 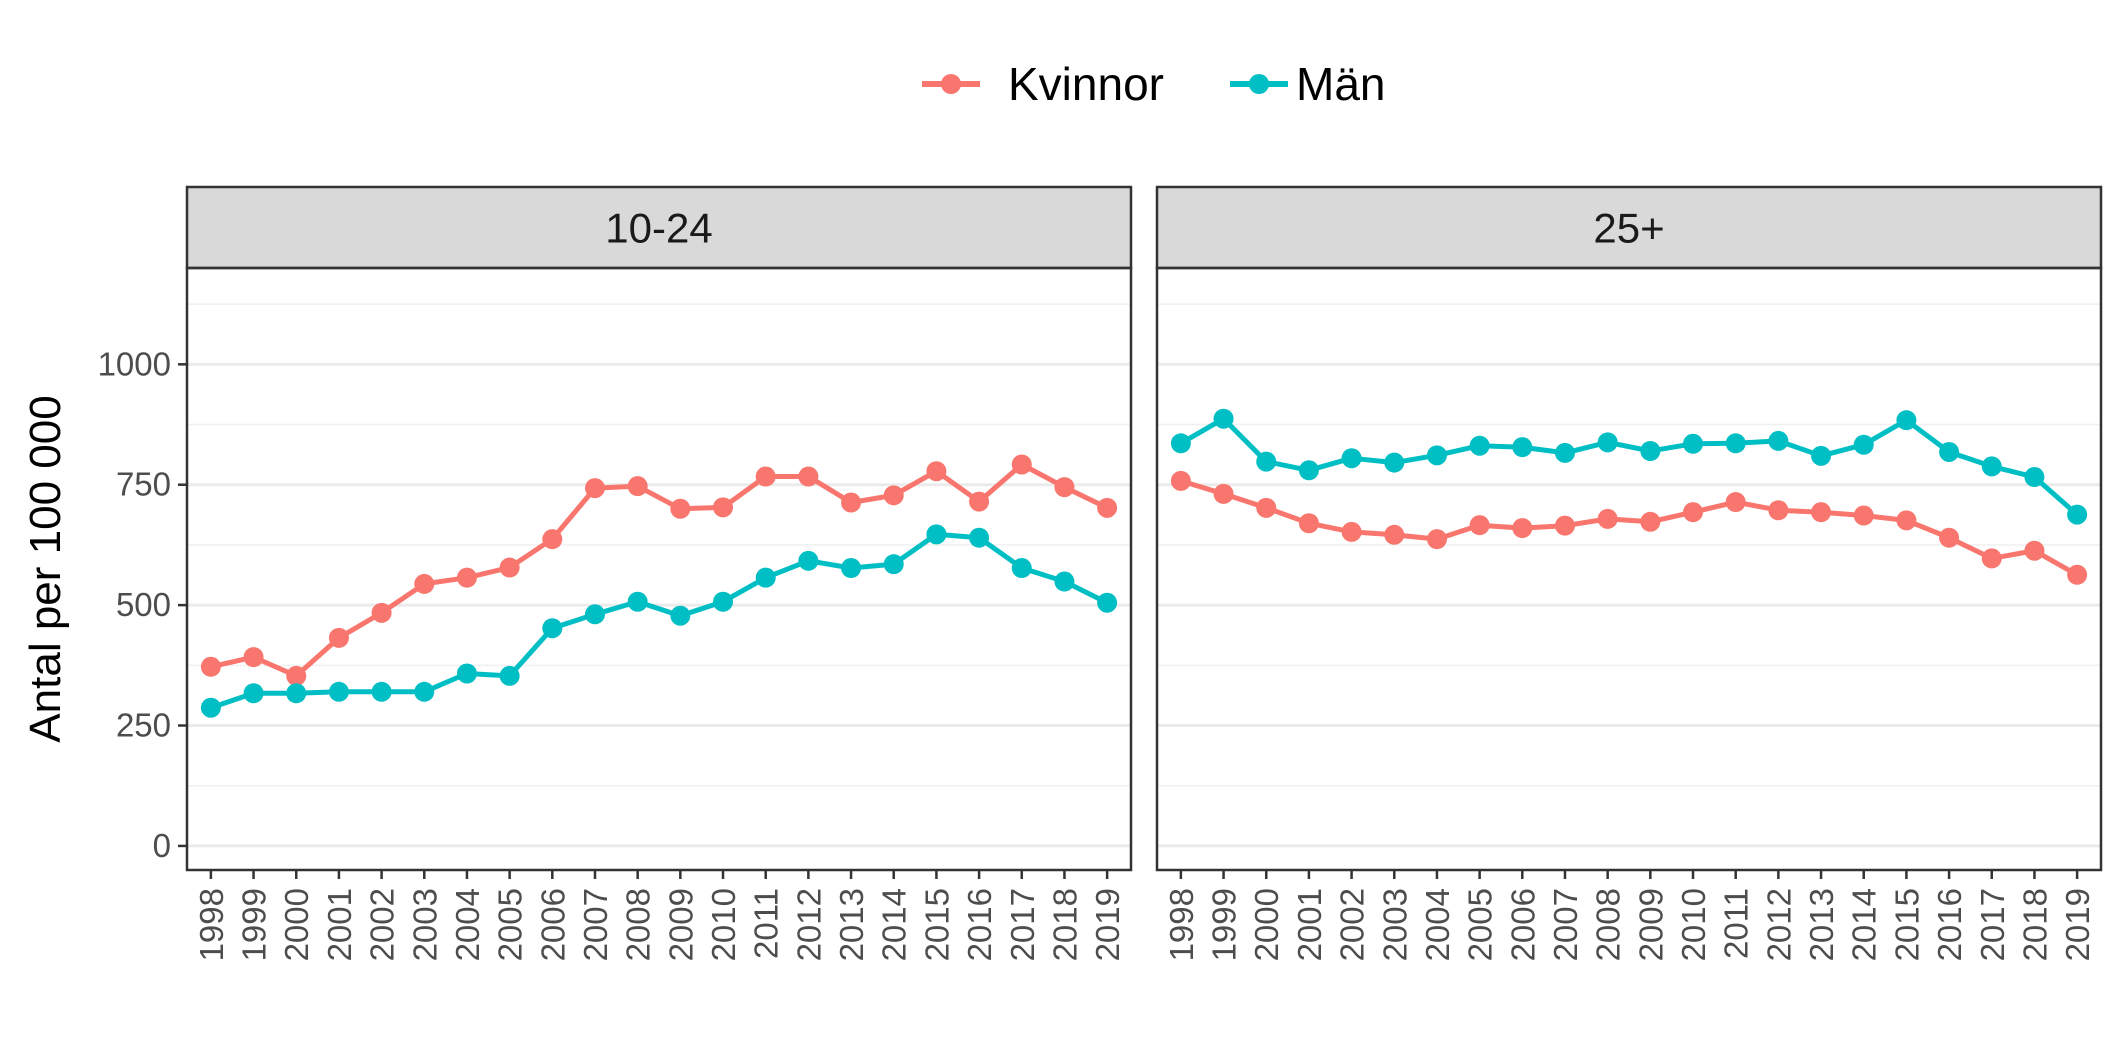 What do you see at coordinates (808, 476) in the screenshot?
I see `data-point-1-1-2012` at bounding box center [808, 476].